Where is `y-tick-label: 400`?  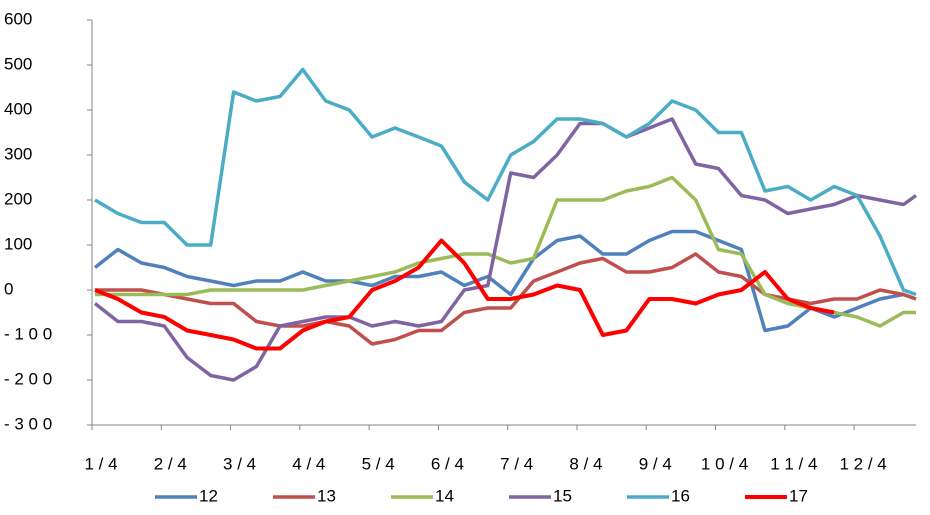
y-tick-label: 400 is located at coordinates (18, 108).